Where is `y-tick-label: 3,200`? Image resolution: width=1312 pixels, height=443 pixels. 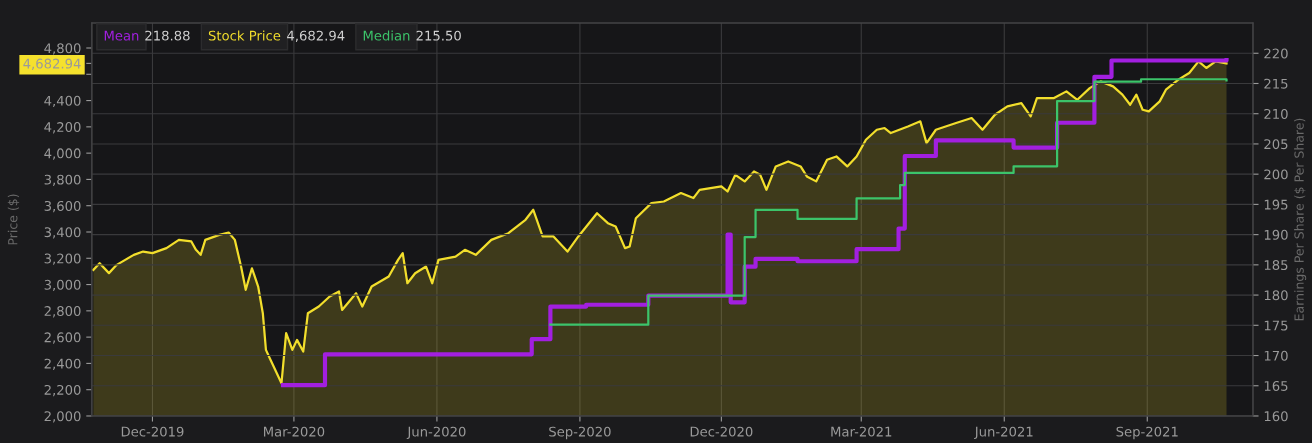
y-tick-label: 3,200 is located at coordinates (62, 259).